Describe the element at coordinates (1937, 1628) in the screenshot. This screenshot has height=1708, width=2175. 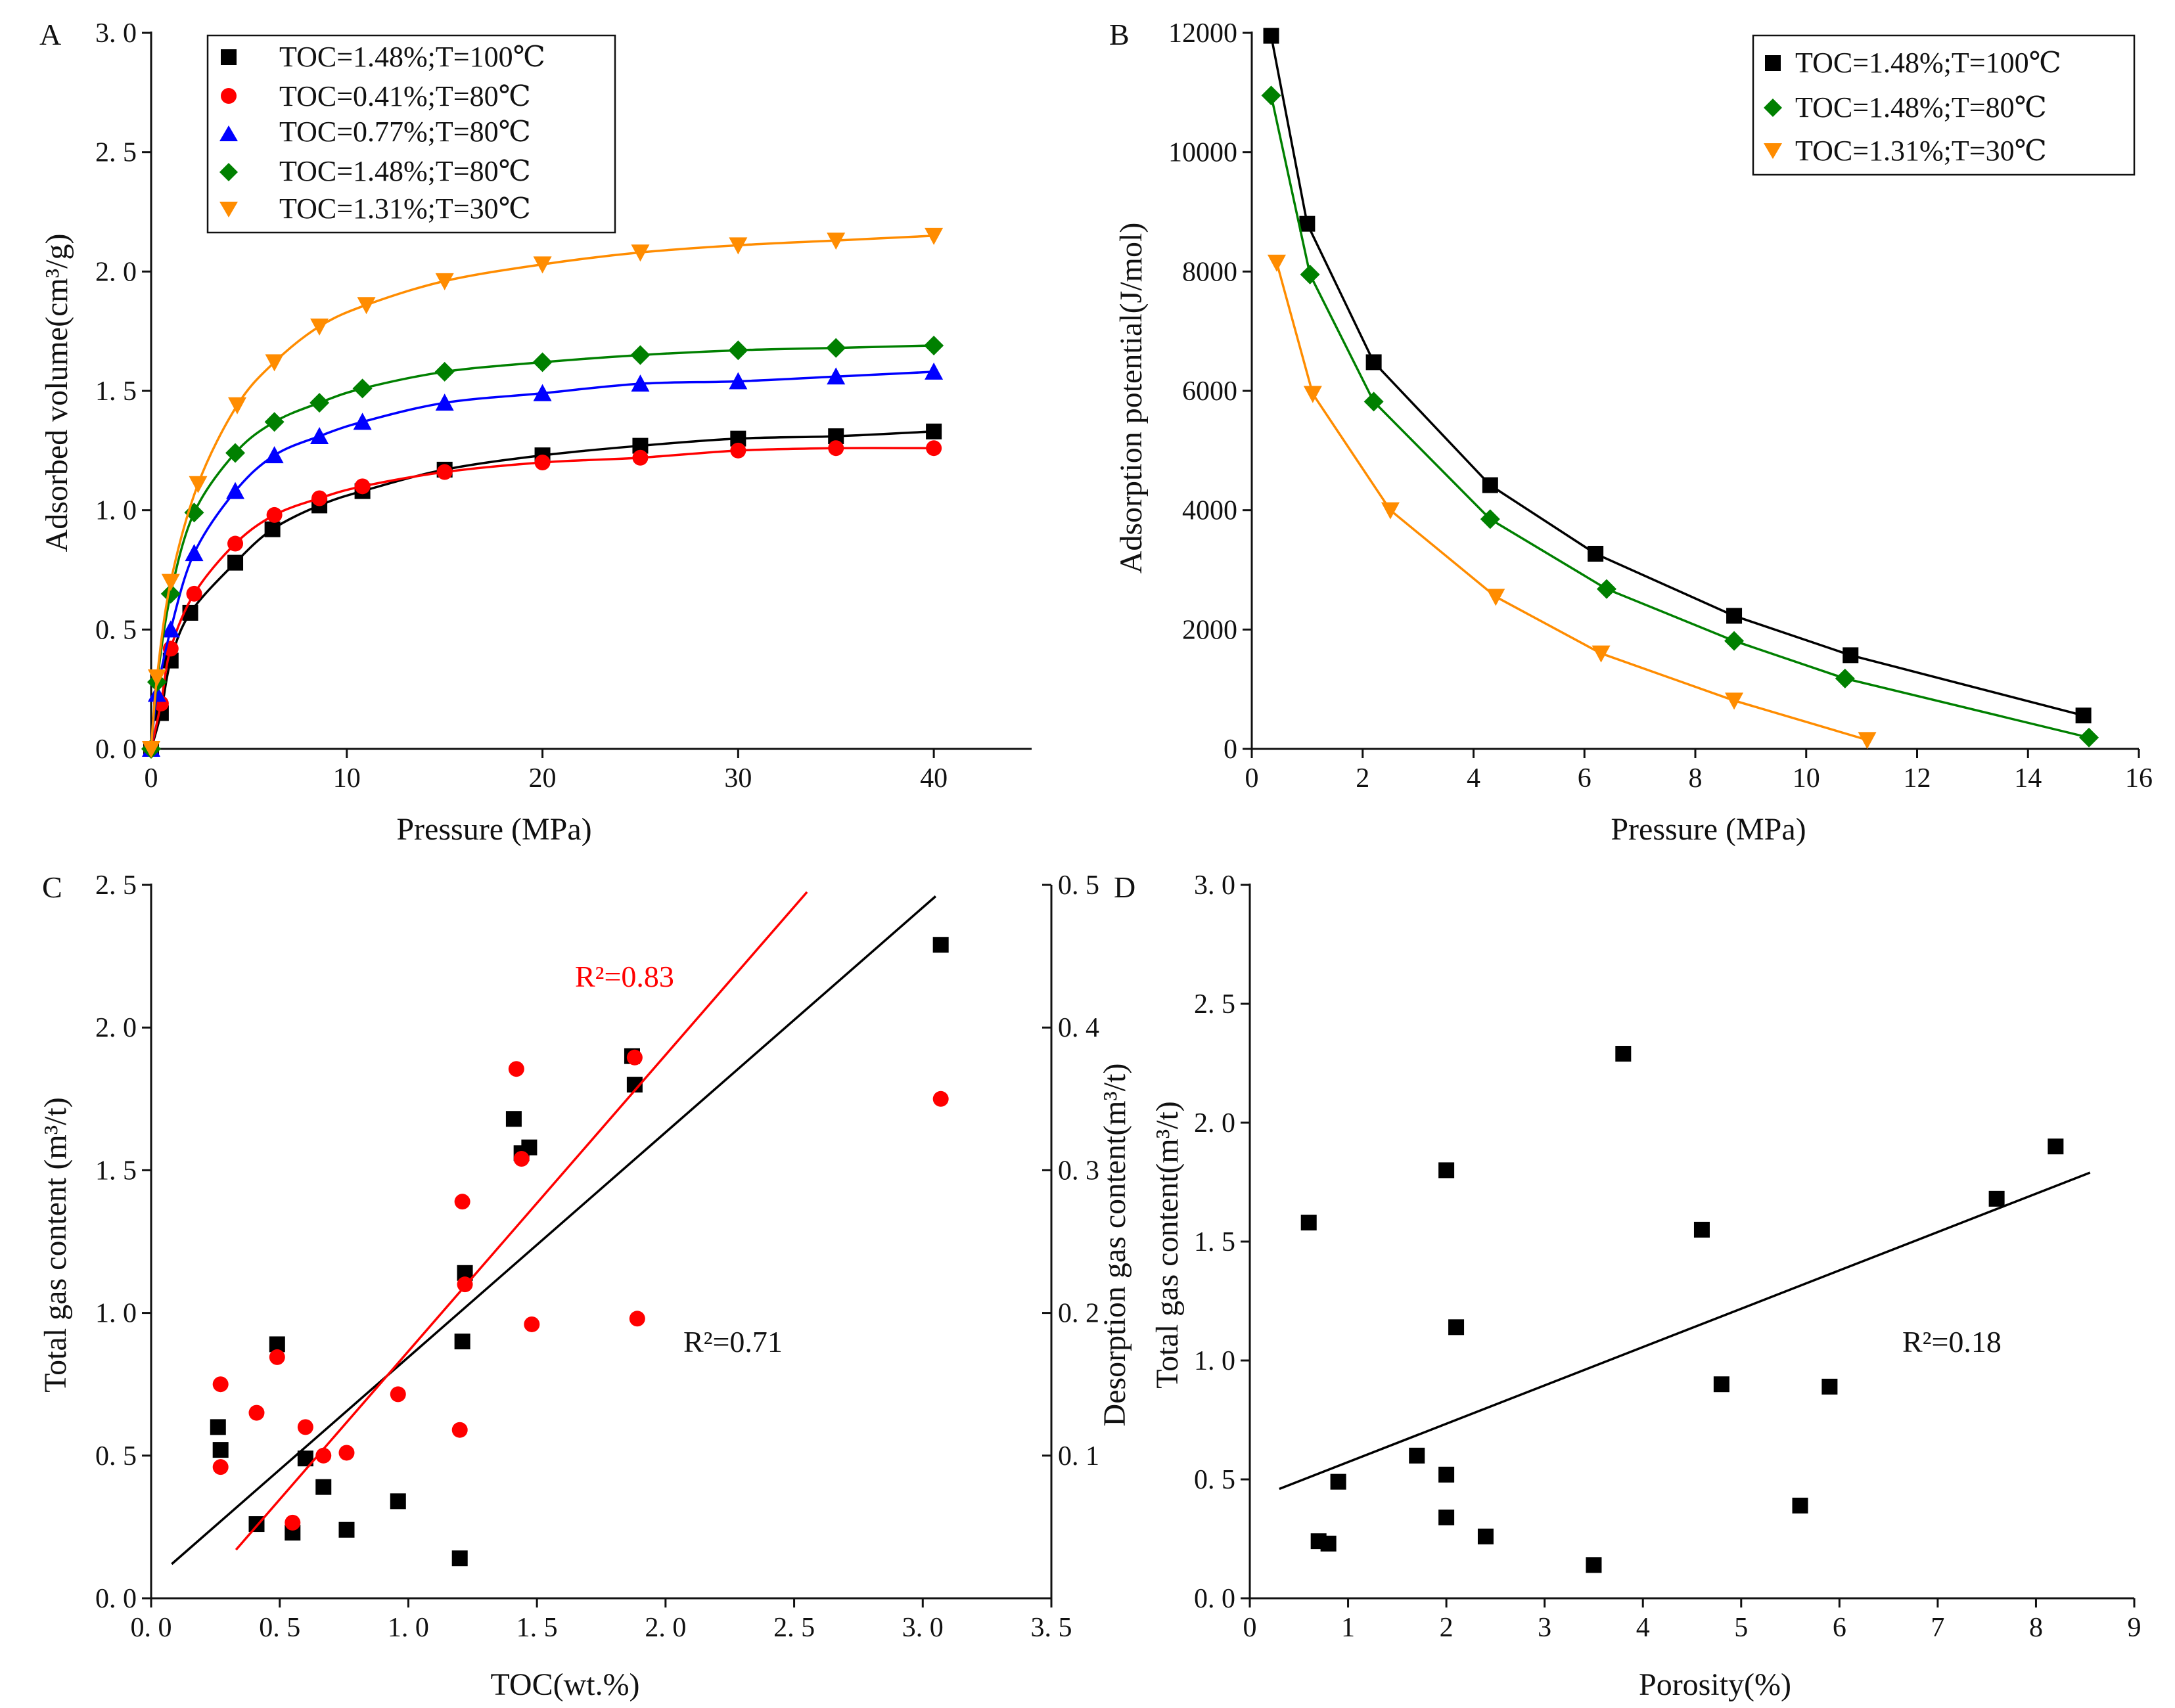
I see `x-tick-label: 7` at that location.